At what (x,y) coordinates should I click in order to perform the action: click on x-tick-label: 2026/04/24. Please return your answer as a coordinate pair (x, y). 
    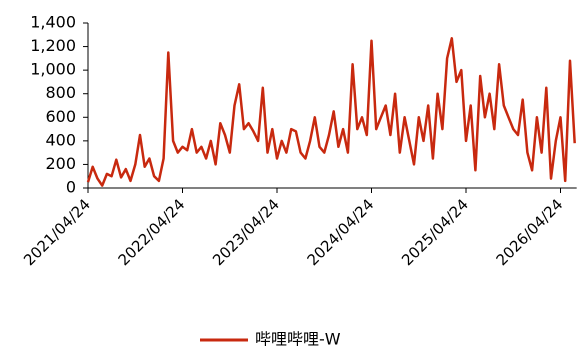
    Looking at the image, I should click on (530, 232).